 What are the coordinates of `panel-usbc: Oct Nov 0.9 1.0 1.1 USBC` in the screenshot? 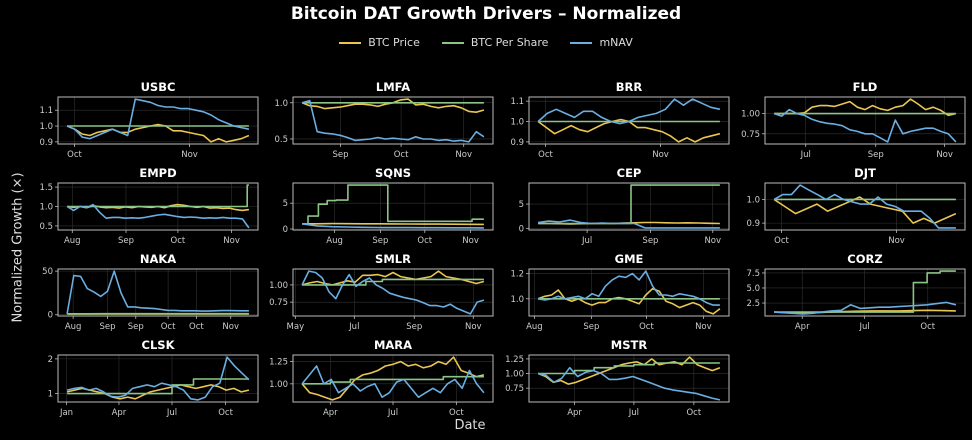 It's located at (149, 120).